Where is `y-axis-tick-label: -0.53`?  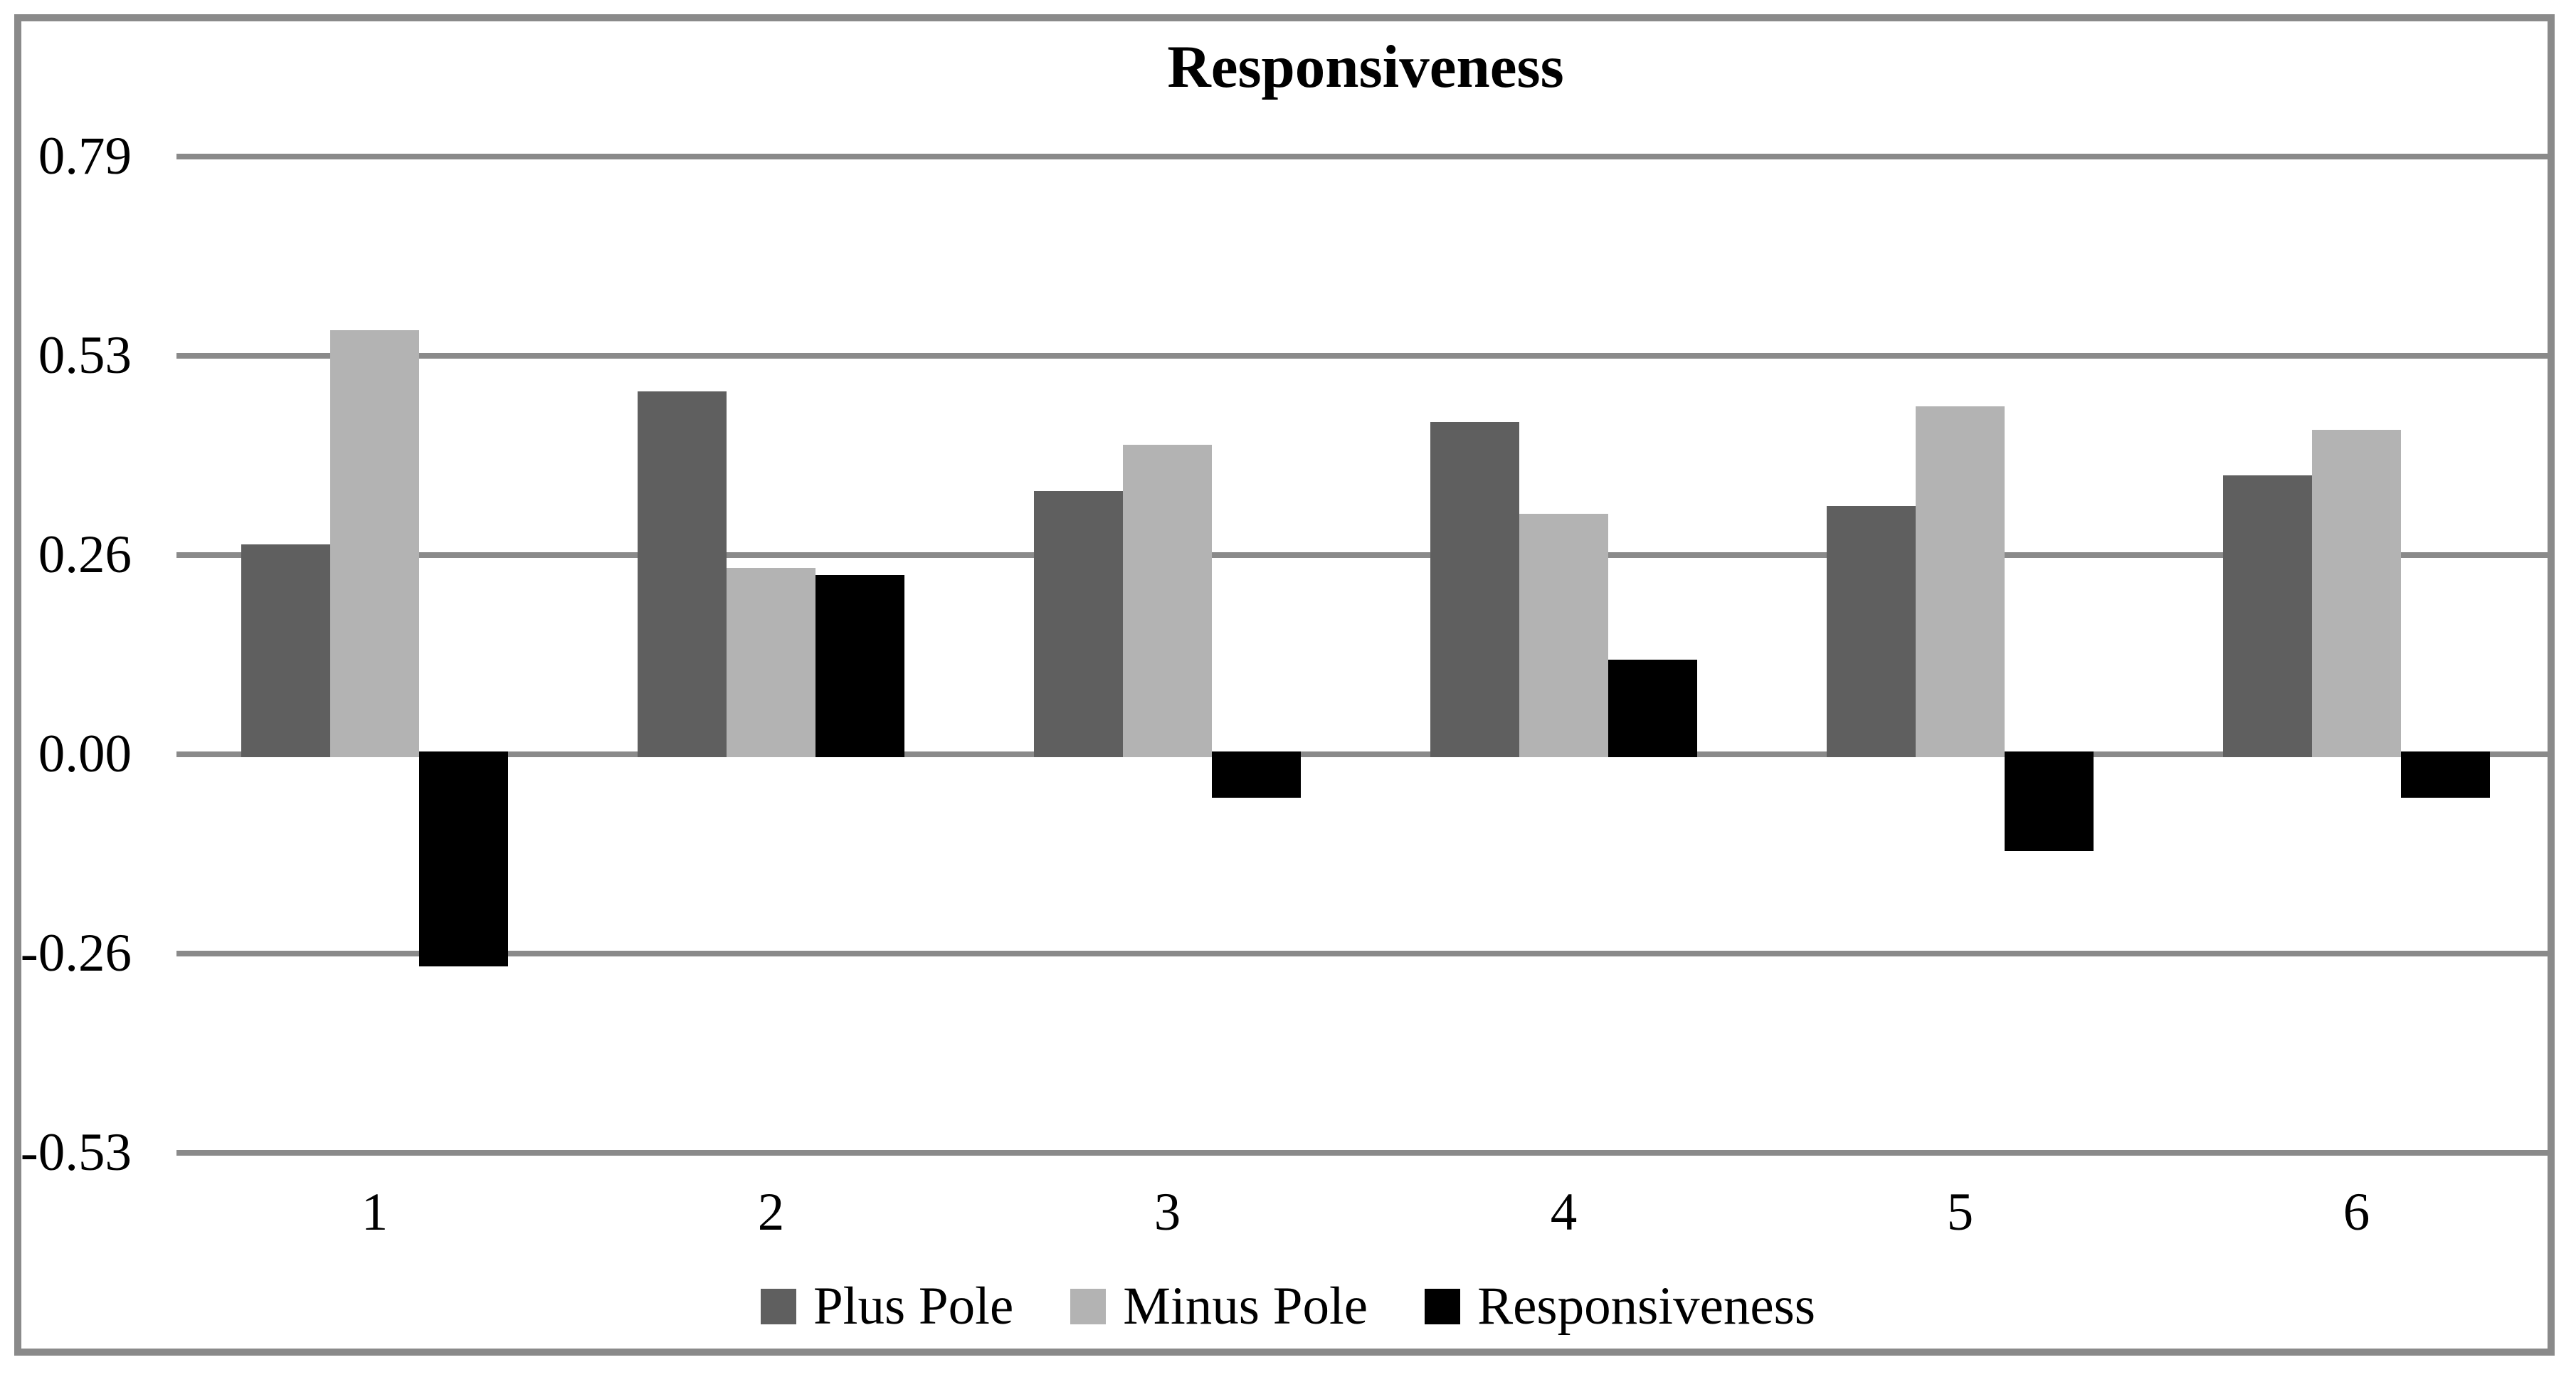 y-axis-tick-label: -0.53 is located at coordinates (76, 1152).